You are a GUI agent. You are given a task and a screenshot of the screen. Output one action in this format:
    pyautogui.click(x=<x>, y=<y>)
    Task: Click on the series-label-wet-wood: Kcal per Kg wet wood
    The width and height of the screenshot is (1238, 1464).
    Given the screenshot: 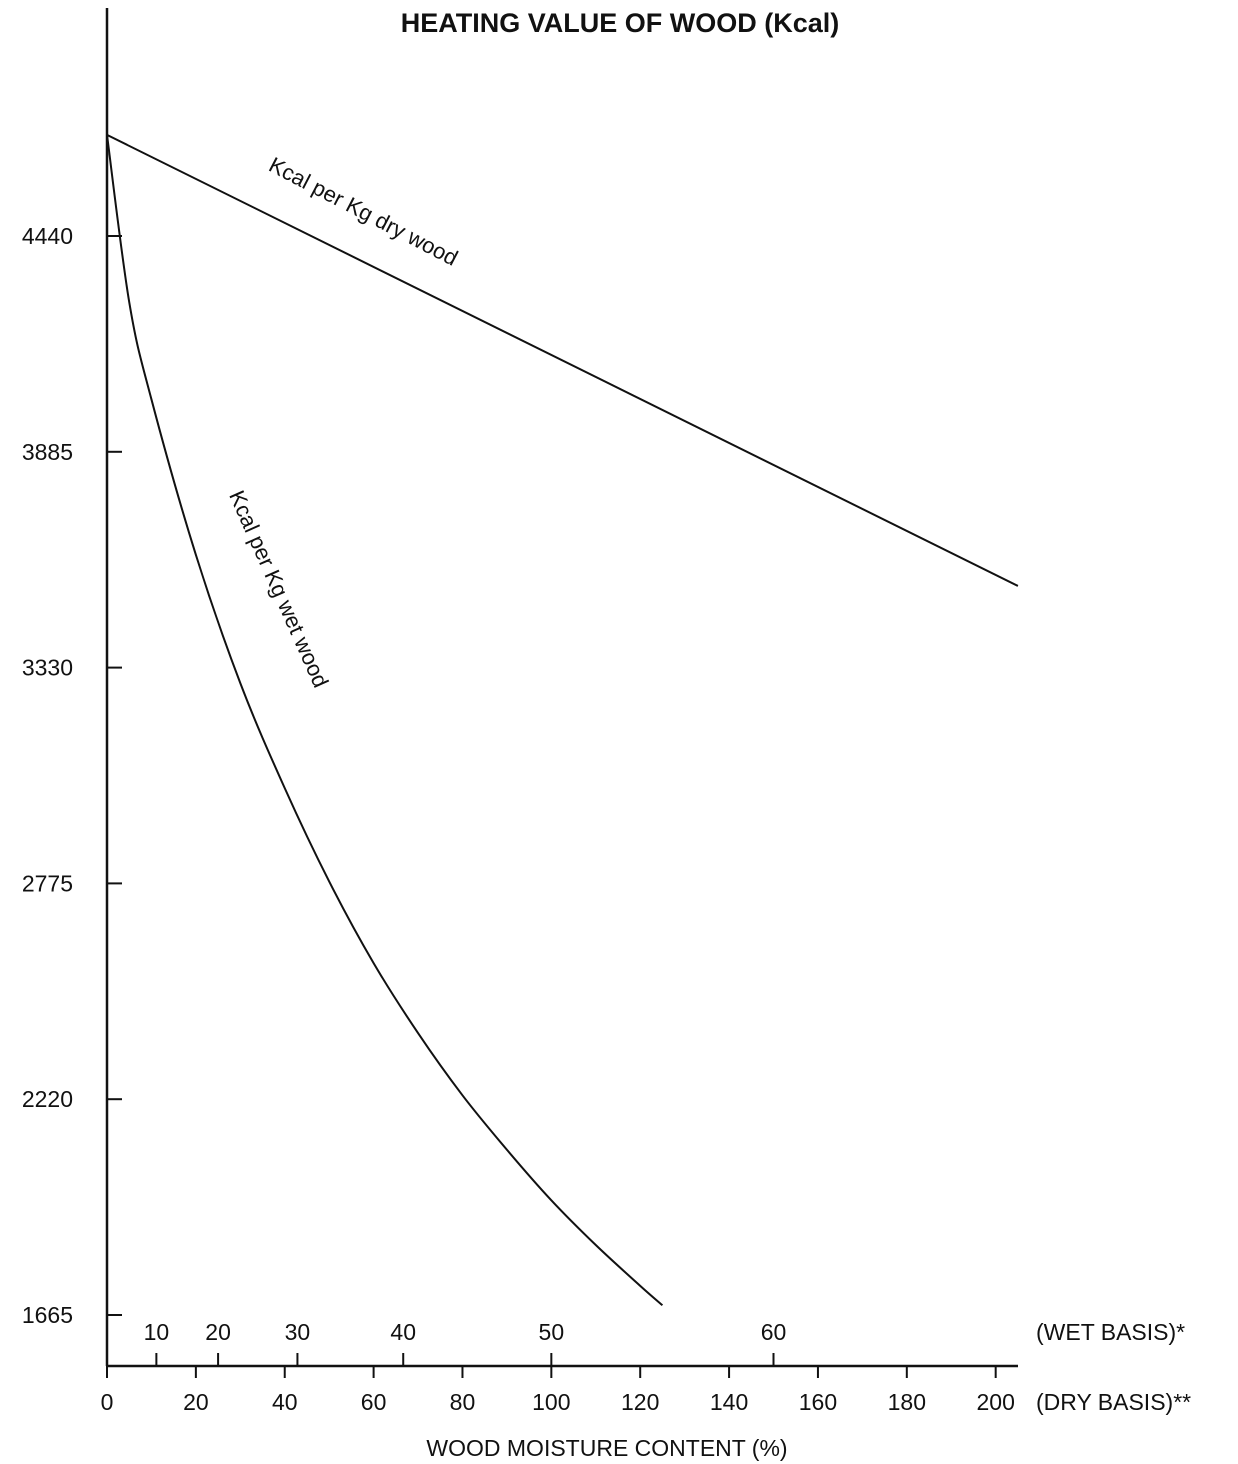 What is the action you would take?
    pyautogui.click(x=278, y=589)
    